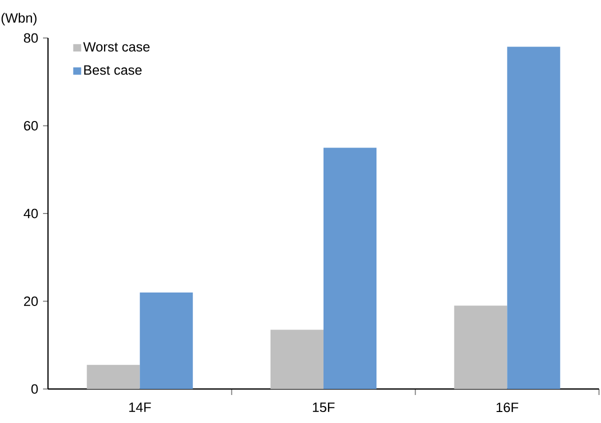 The width and height of the screenshot is (601, 423). I want to click on legend-label: Worst case, so click(116, 47).